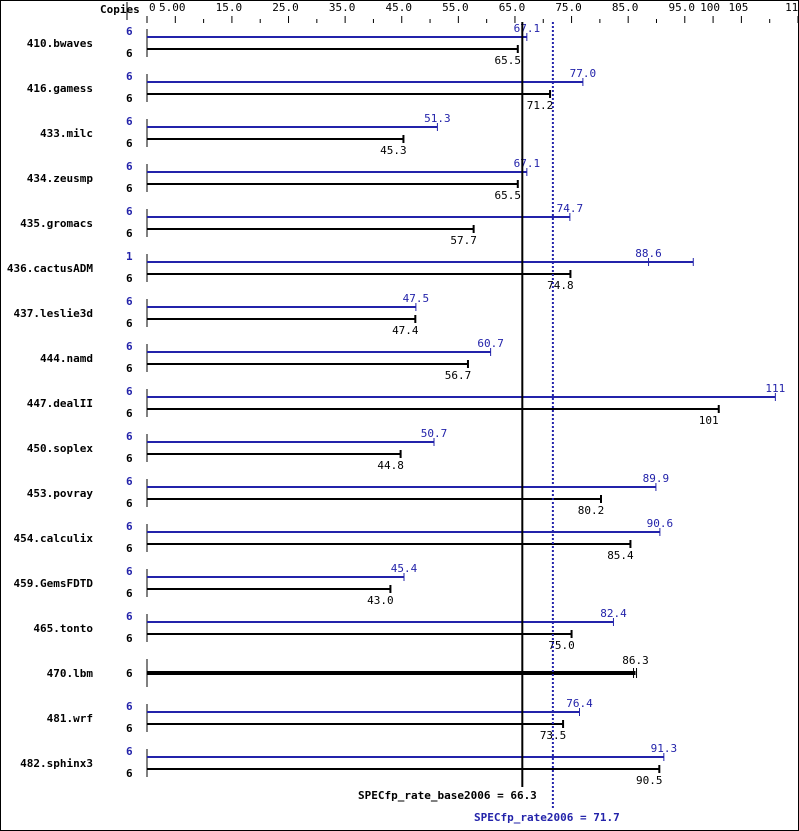  I want to click on peak-summary-label: SPECfp_rate2006 = 71.7, so click(547, 817).